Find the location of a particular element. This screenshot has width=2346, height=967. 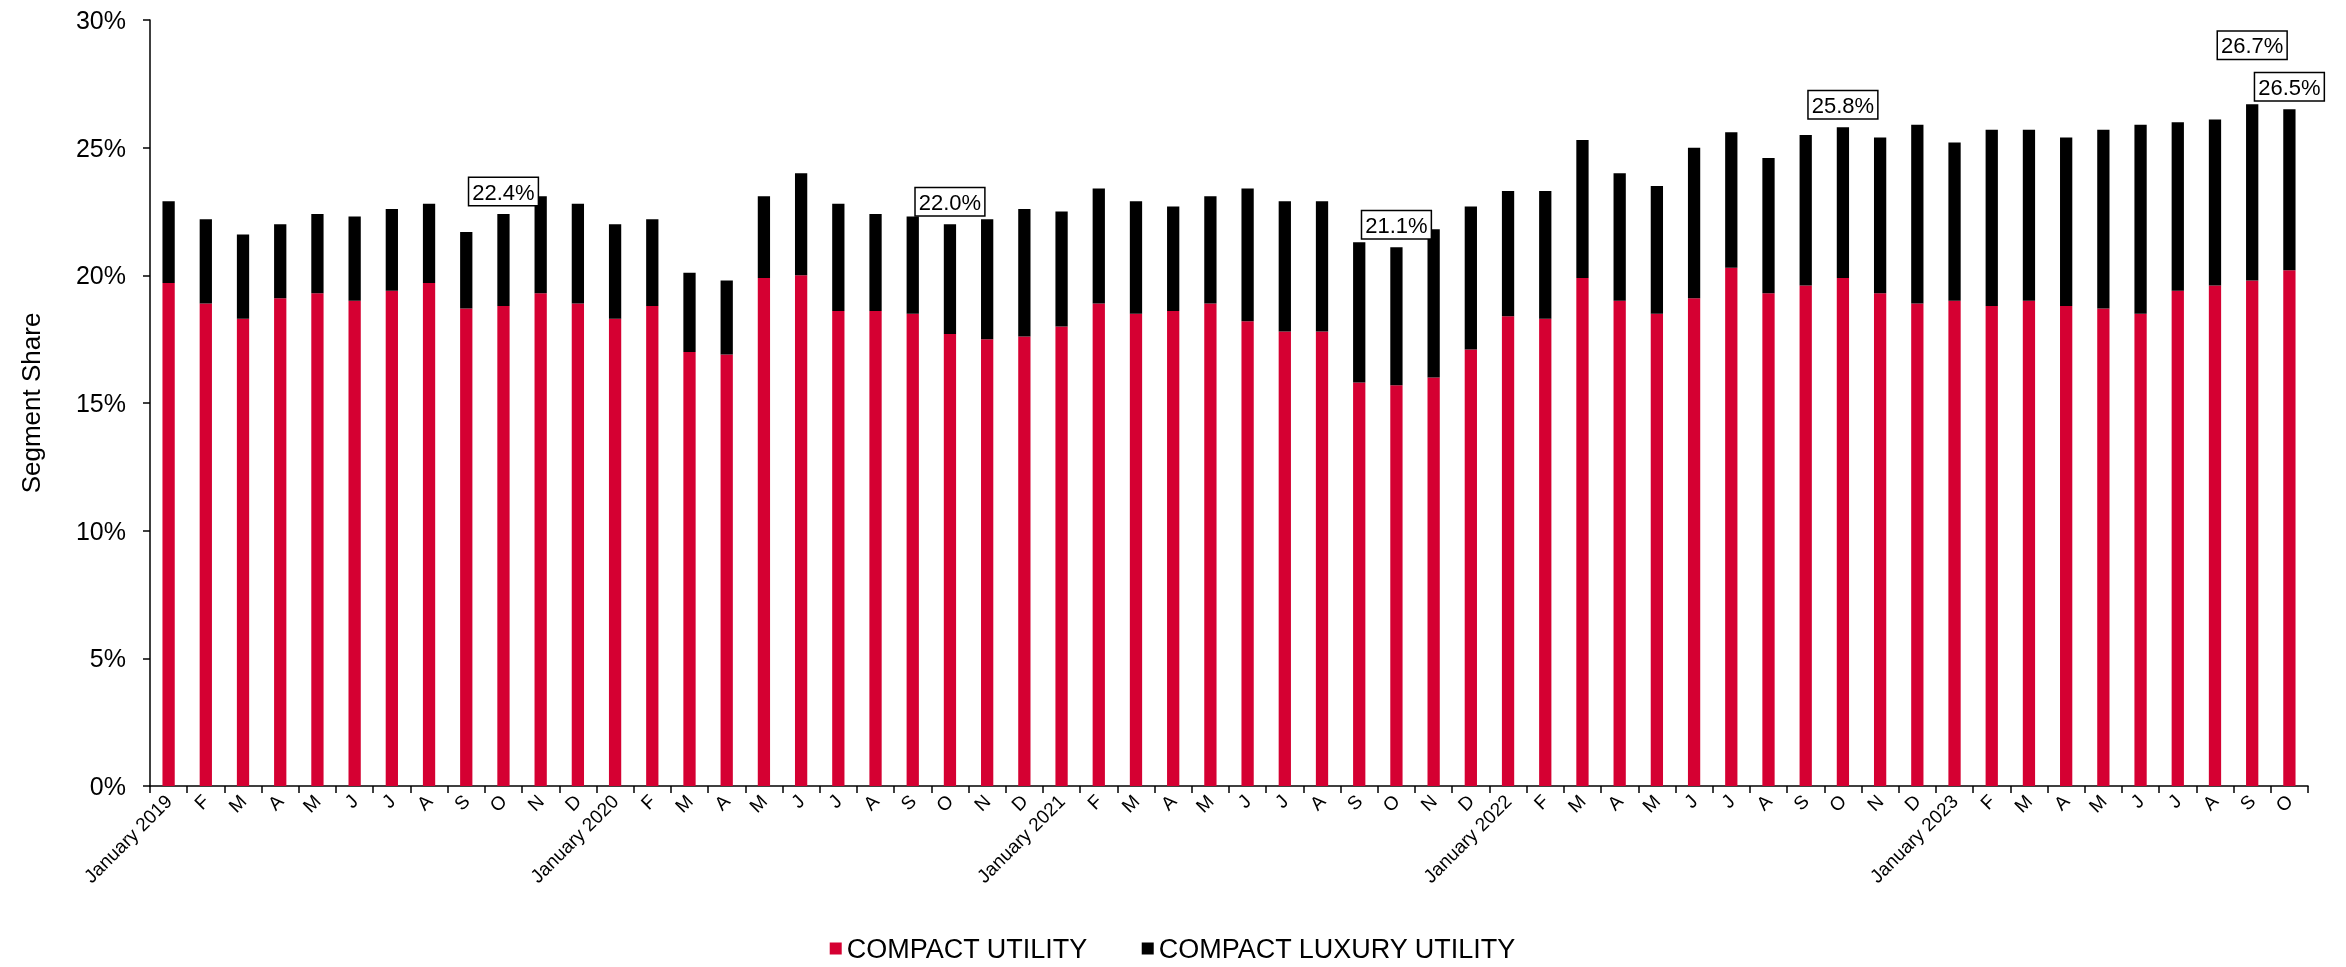

total-label: 22.4% is located at coordinates (503, 192).